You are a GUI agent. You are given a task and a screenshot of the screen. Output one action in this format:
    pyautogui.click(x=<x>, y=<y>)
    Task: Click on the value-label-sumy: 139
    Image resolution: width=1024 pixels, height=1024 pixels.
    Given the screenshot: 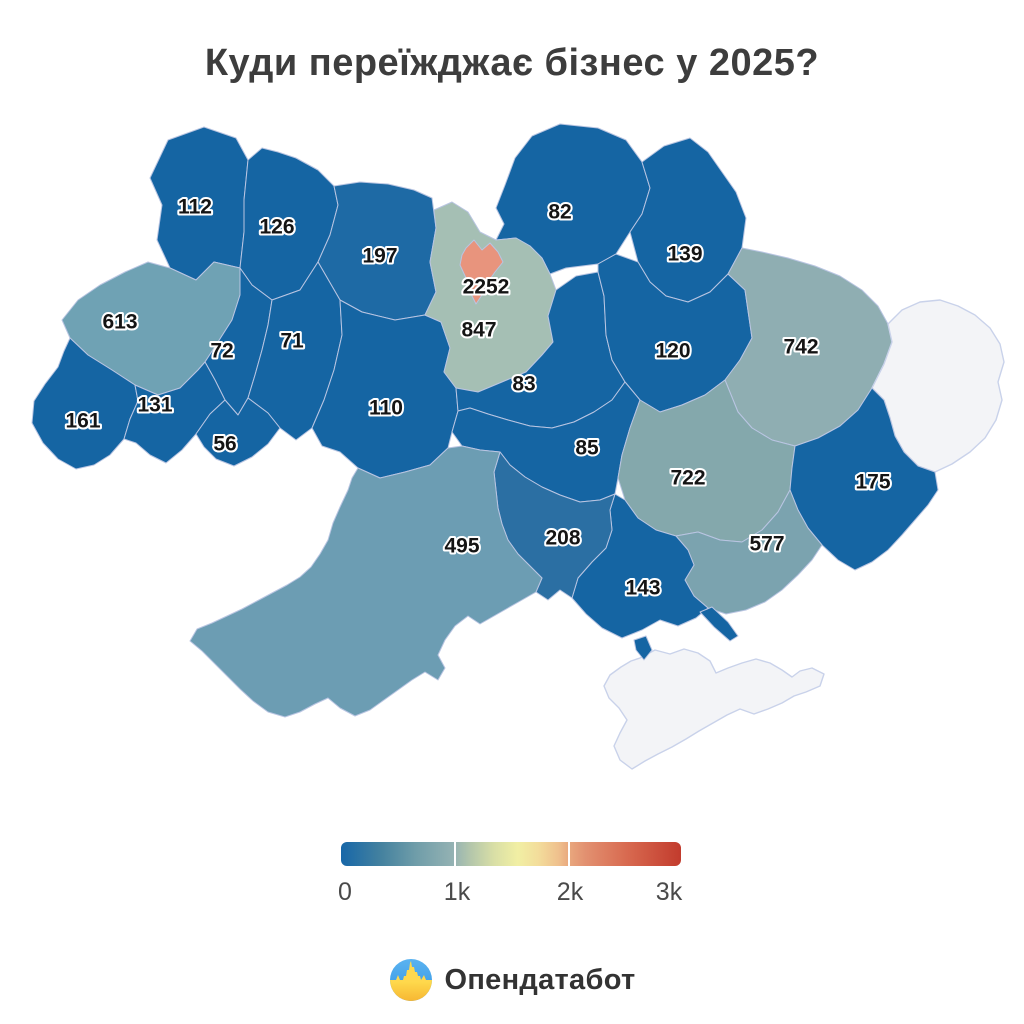 What is the action you would take?
    pyautogui.click(x=684, y=253)
    